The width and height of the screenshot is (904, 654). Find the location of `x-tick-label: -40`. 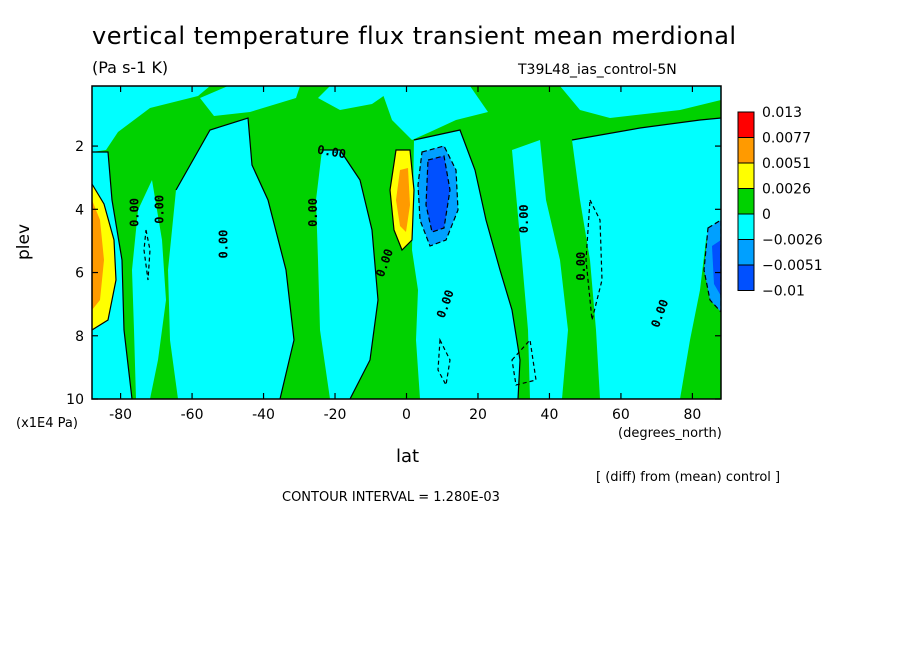

x-tick-label: -40 is located at coordinates (263, 415).